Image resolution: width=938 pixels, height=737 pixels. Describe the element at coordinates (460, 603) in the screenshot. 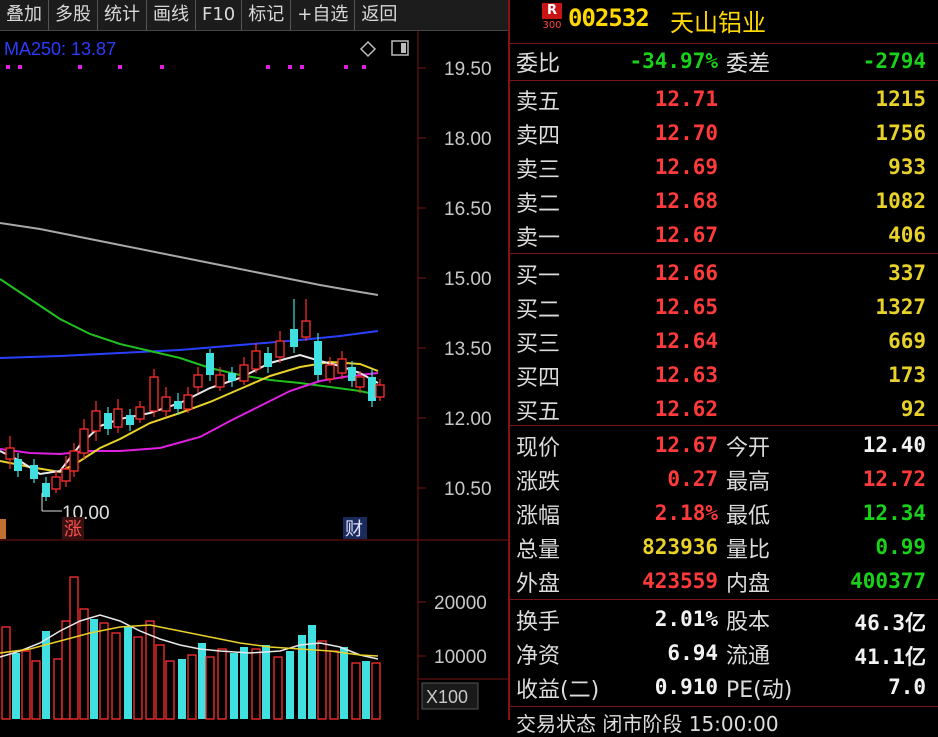

I see `volume-tick-20000: 20000` at that location.